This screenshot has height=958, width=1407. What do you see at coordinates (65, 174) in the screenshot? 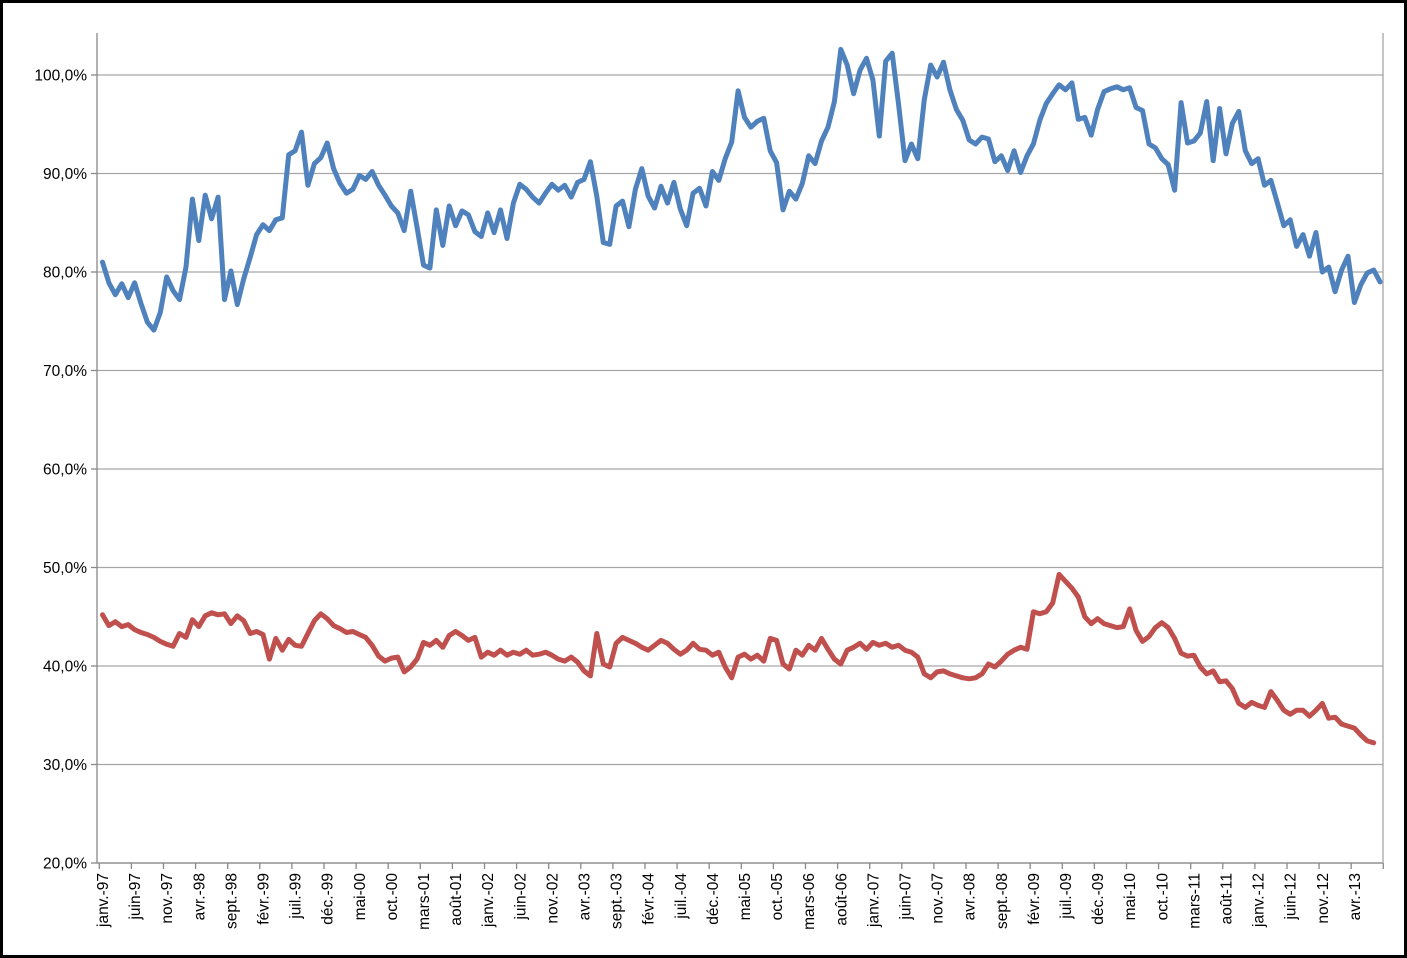
I see `y-axis-tick-label: 90,0%` at bounding box center [65, 174].